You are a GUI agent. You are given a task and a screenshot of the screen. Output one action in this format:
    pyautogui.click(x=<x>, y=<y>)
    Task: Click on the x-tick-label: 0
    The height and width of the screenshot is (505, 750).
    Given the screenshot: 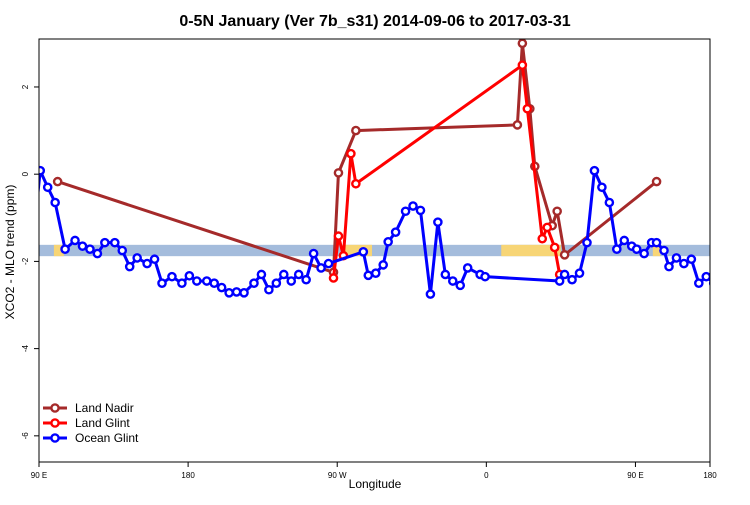 What is the action you would take?
    pyautogui.click(x=486, y=475)
    